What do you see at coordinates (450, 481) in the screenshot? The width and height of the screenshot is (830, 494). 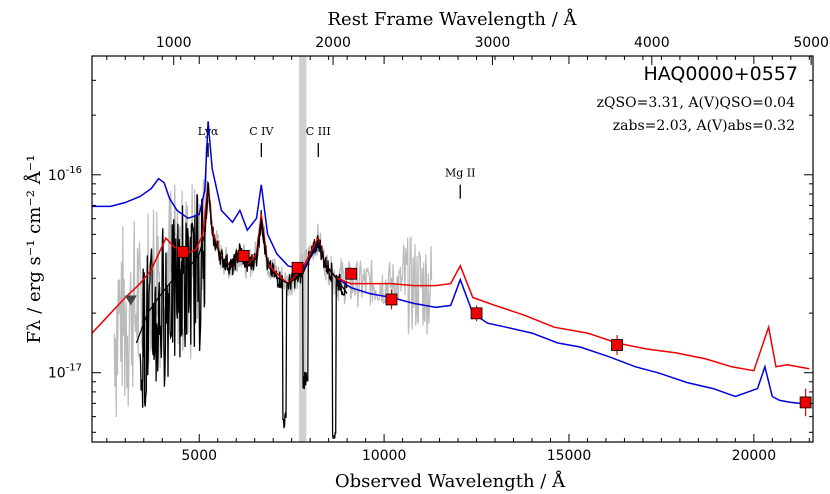 I see `x-axis-title: Observed Wavelength / Å` at bounding box center [450, 481].